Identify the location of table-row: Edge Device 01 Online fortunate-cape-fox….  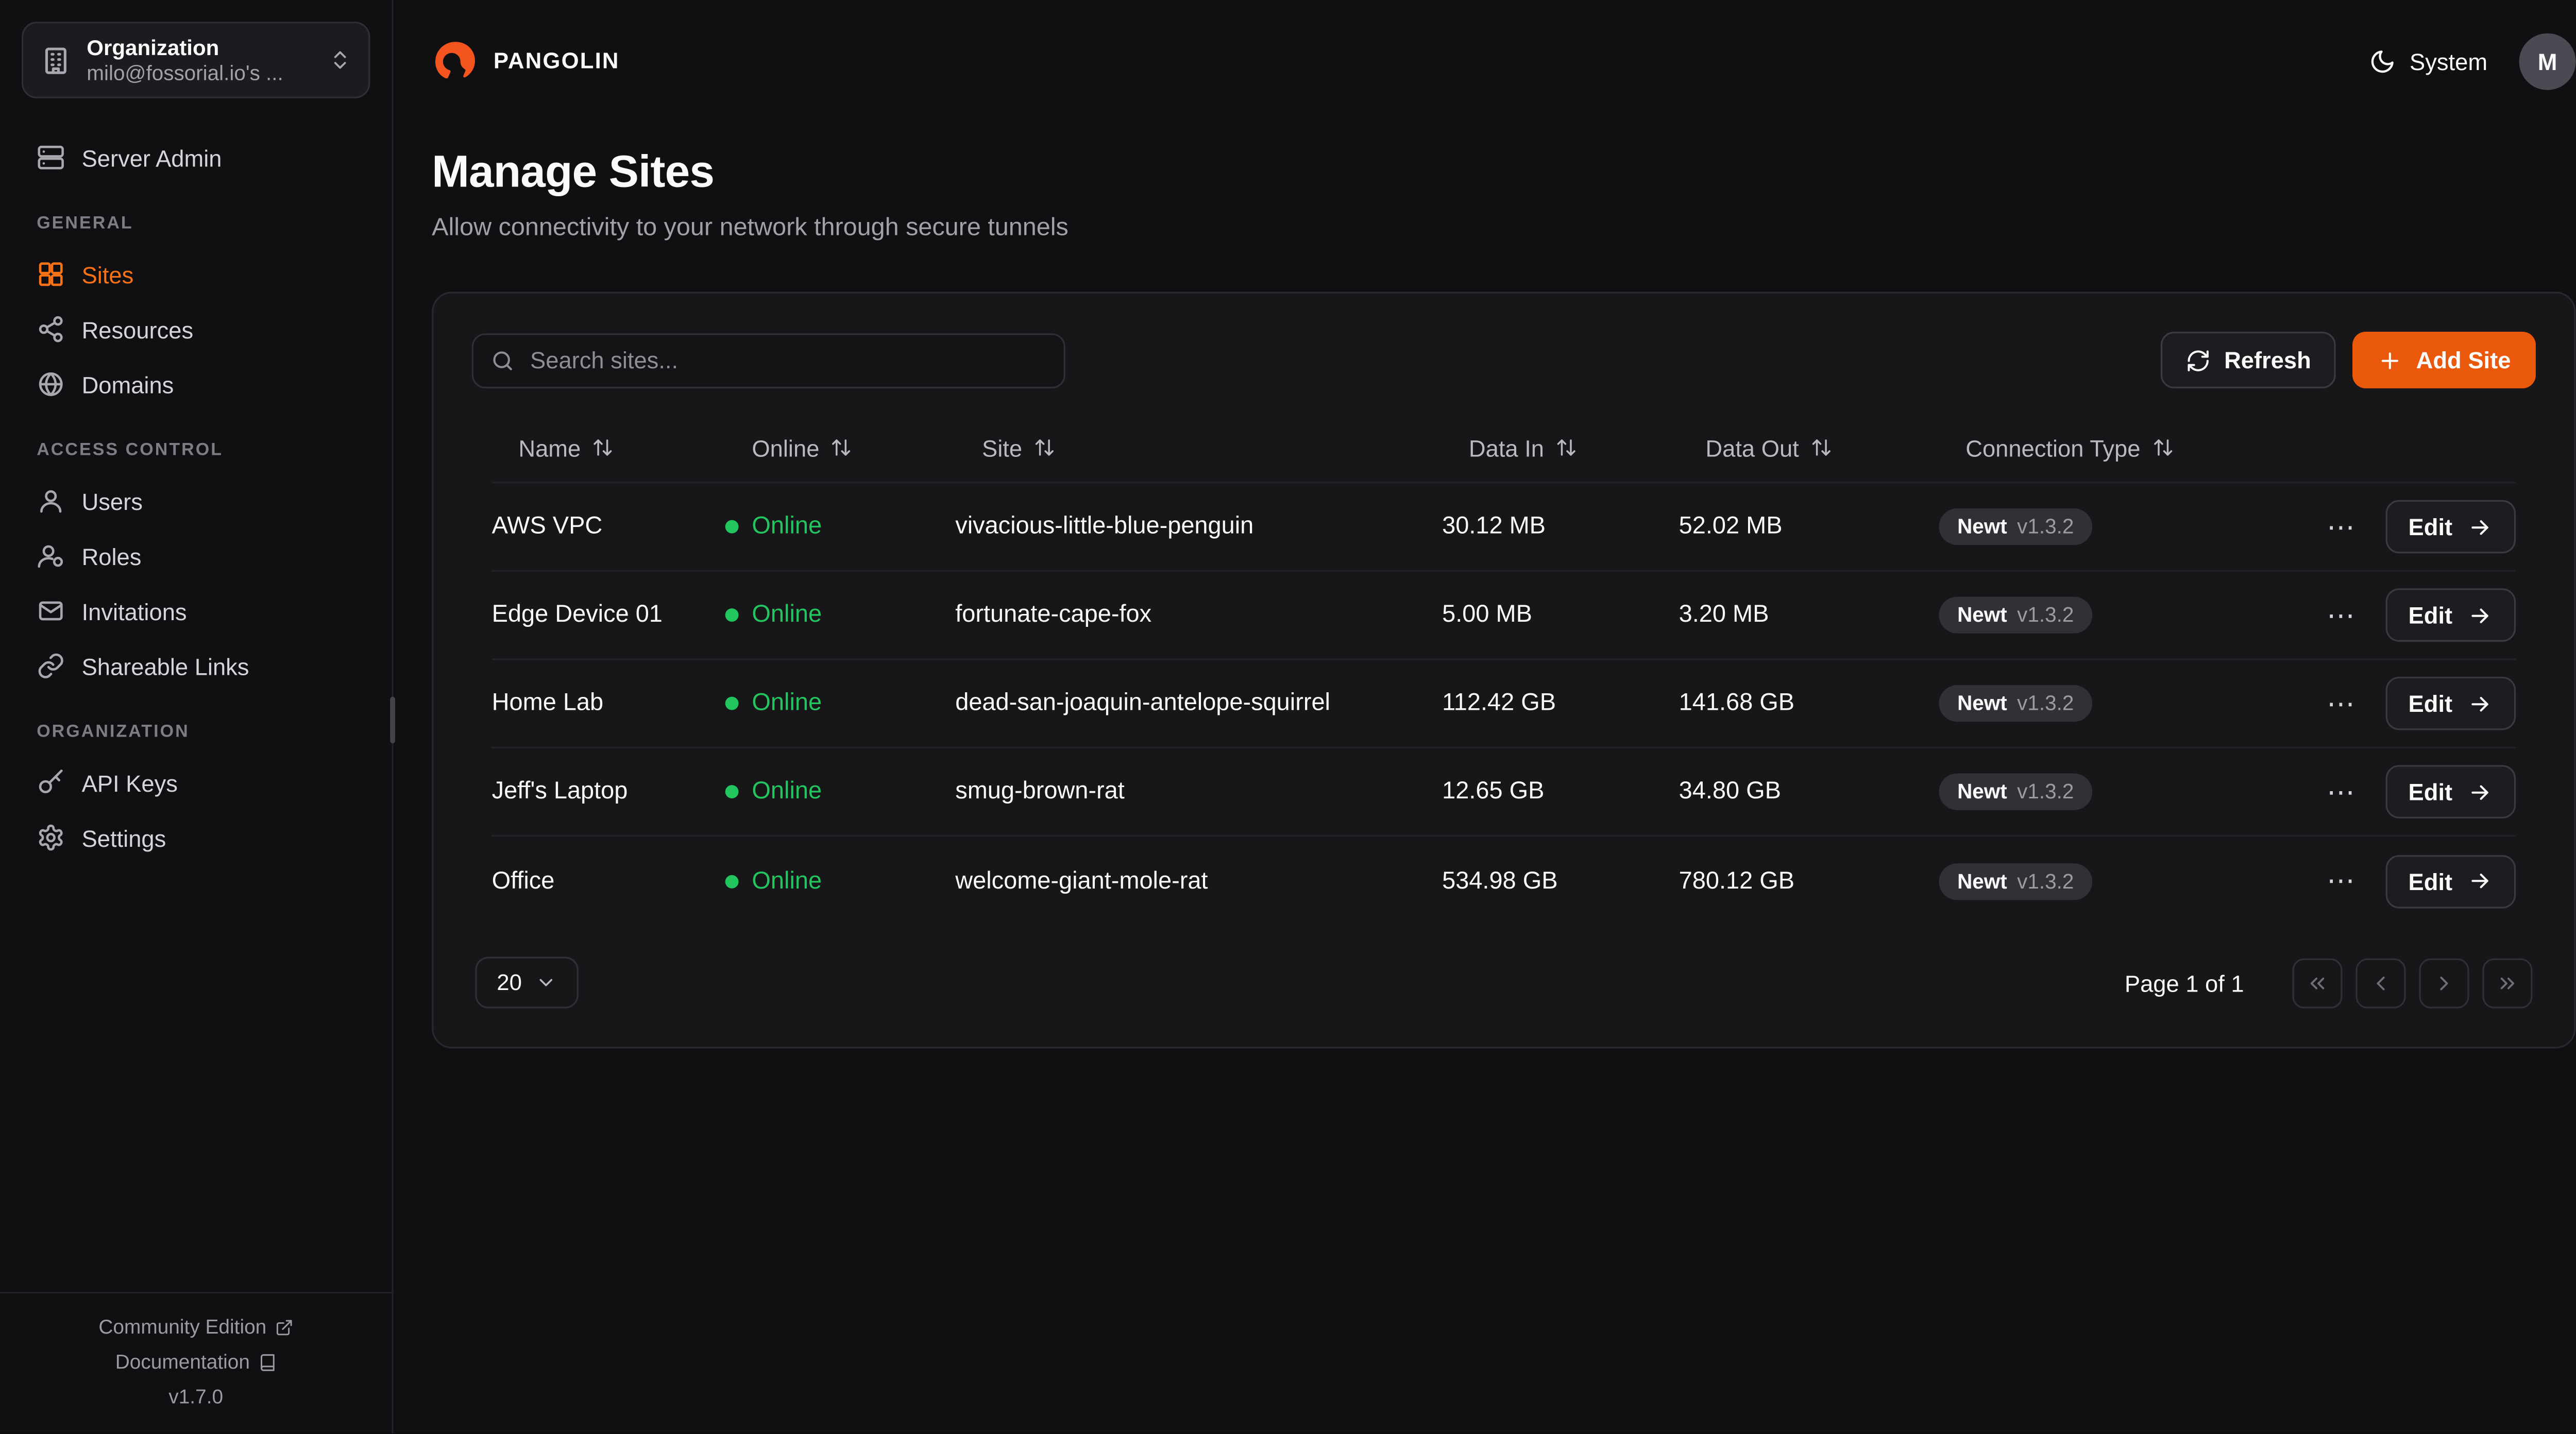
(1504, 616).